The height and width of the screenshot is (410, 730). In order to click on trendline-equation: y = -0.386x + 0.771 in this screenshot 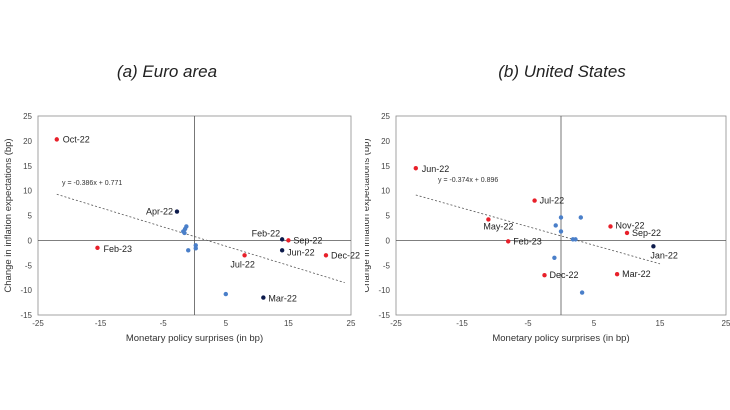, I will do `click(92, 183)`.